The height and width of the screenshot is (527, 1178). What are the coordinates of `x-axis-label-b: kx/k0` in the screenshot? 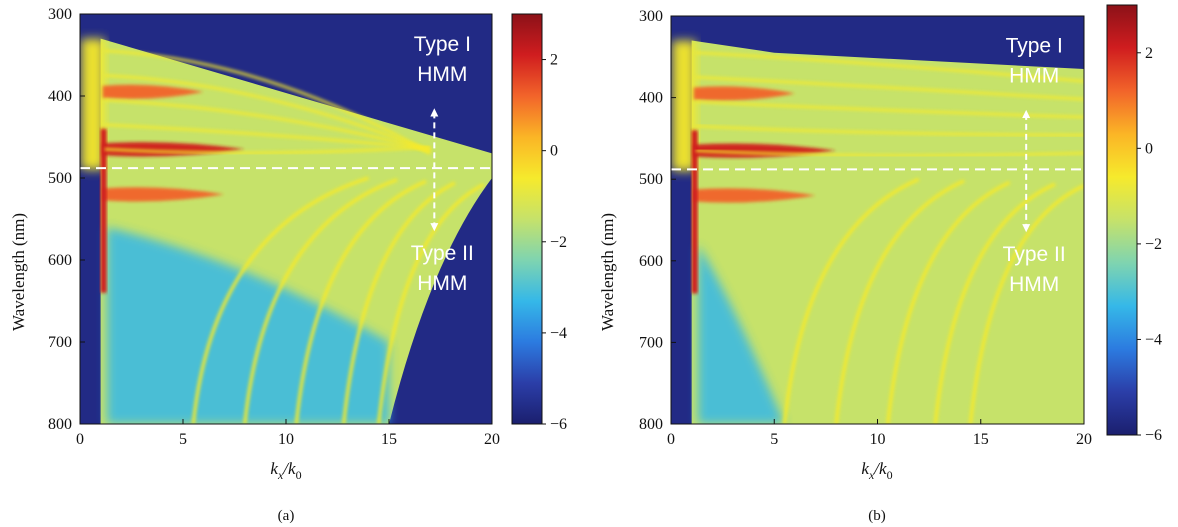 It's located at (876, 470).